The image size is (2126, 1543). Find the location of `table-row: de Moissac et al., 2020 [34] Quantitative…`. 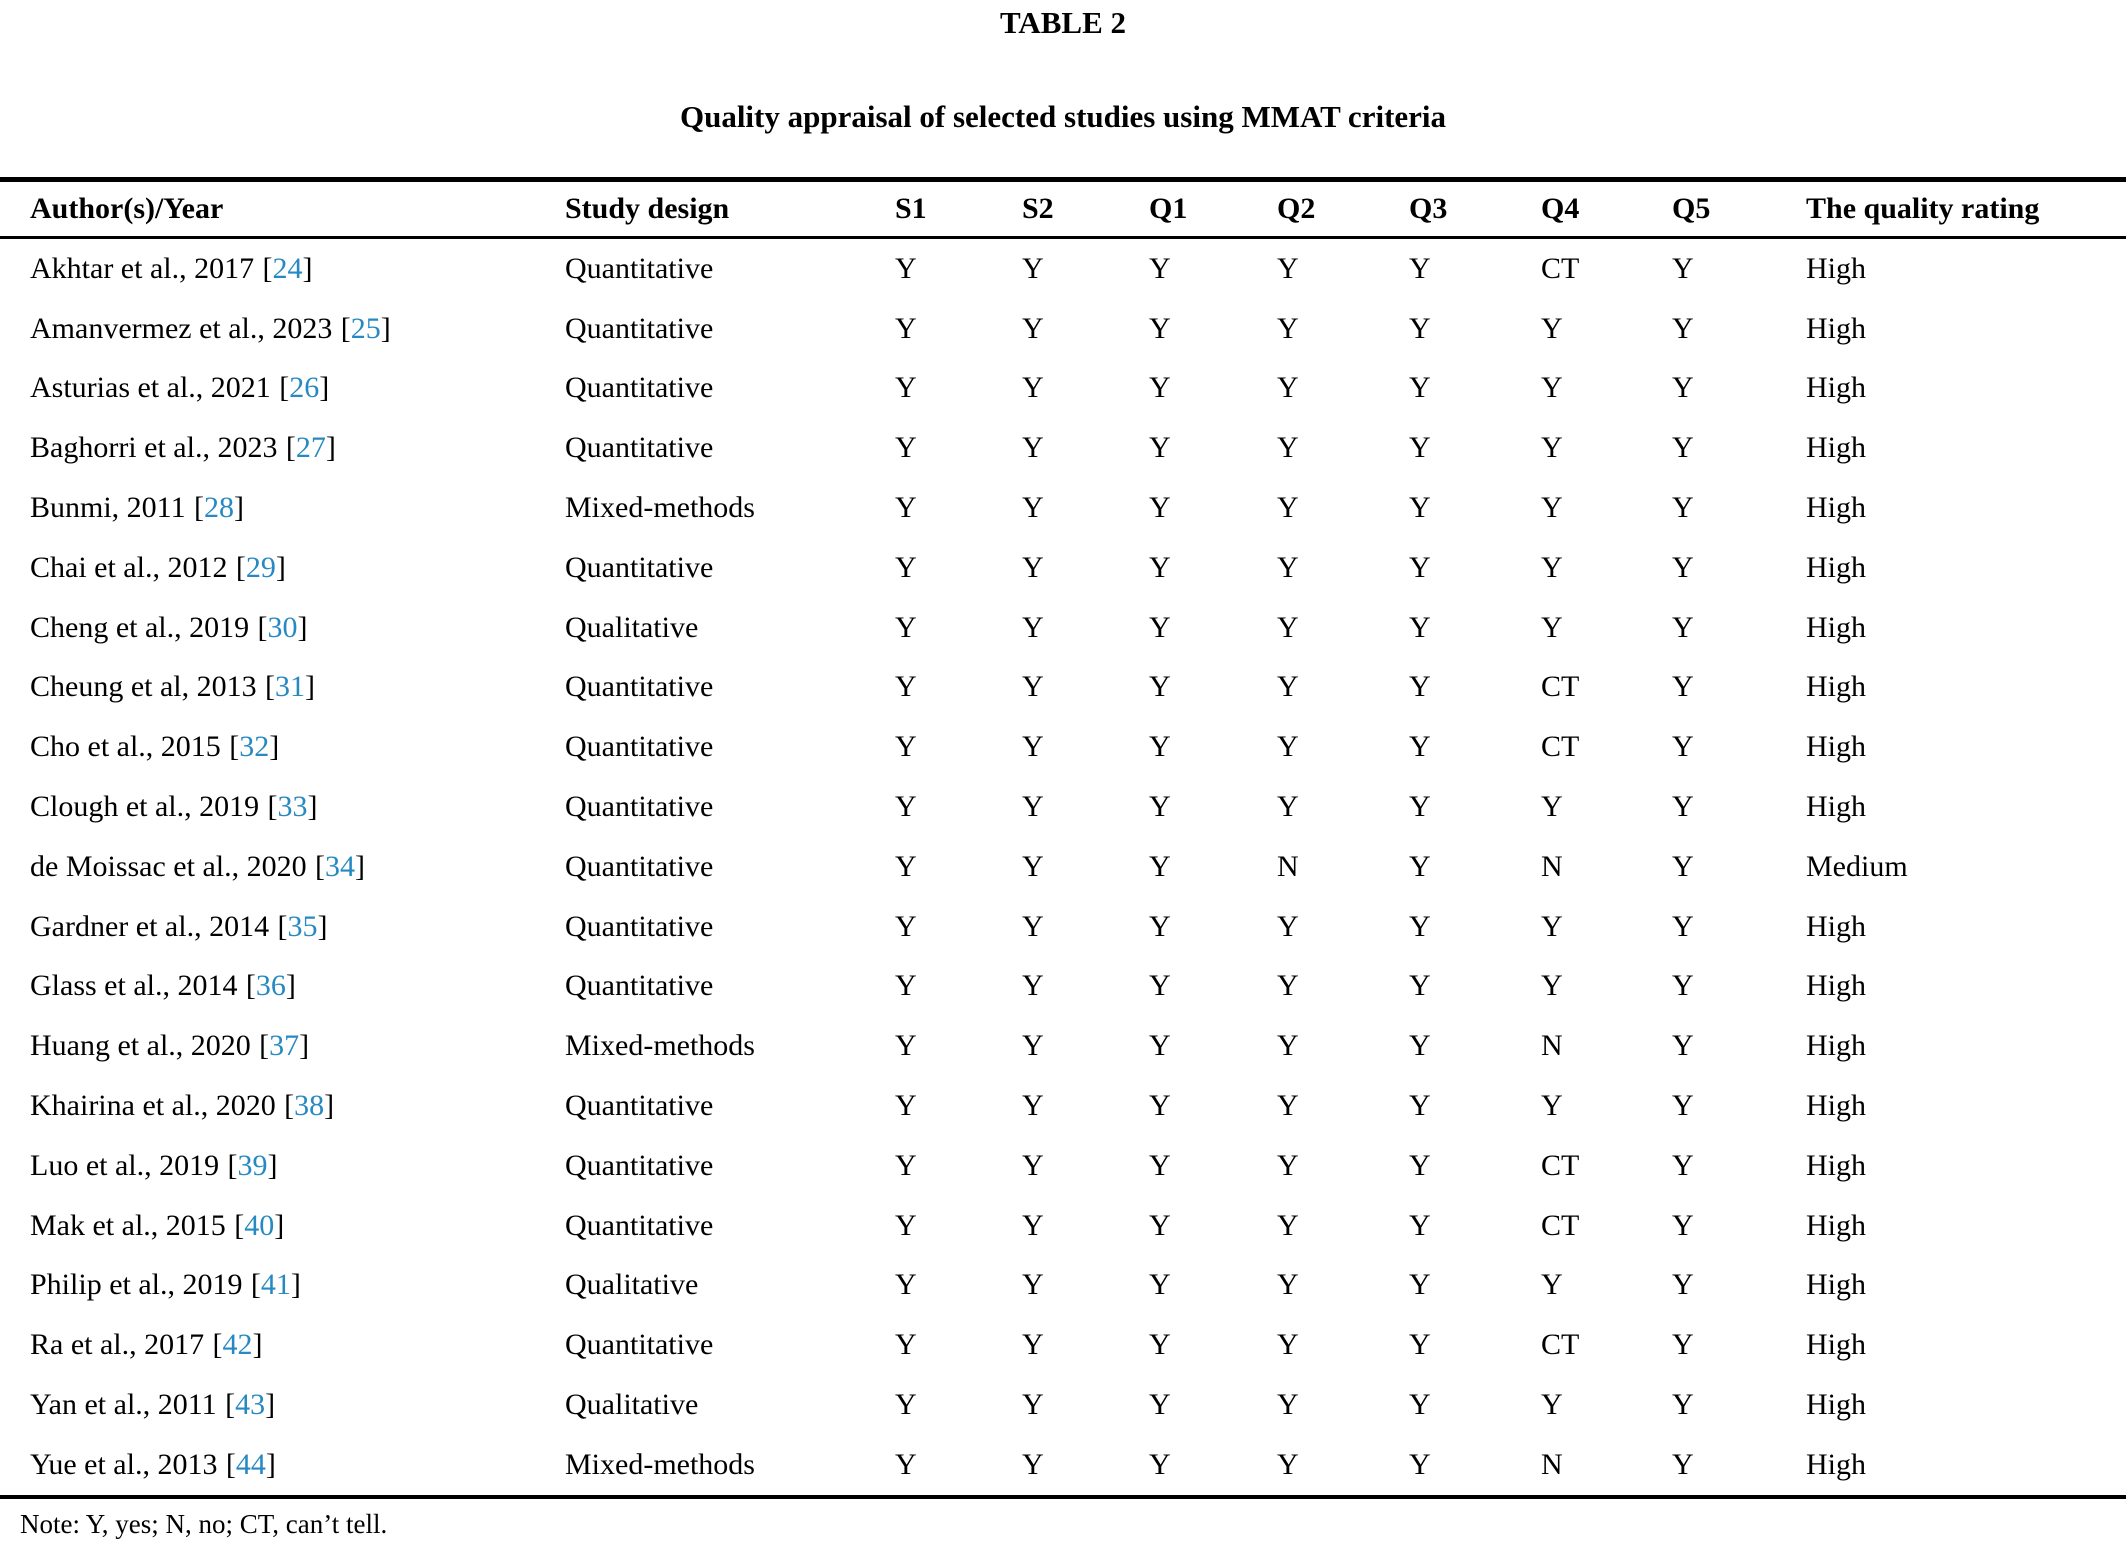

table-row: de Moissac et al., 2020 [34] Quantitative… is located at coordinates (1063, 867).